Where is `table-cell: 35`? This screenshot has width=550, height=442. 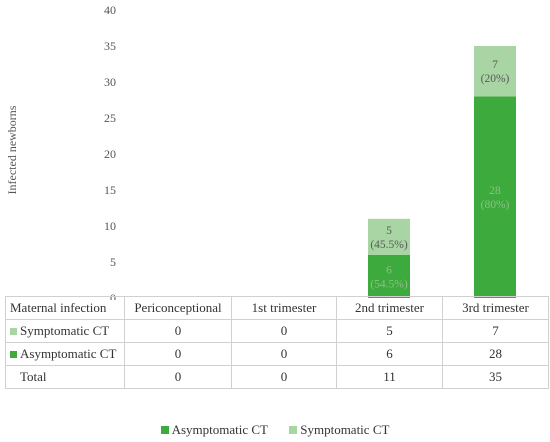 table-cell: 35 is located at coordinates (495, 377).